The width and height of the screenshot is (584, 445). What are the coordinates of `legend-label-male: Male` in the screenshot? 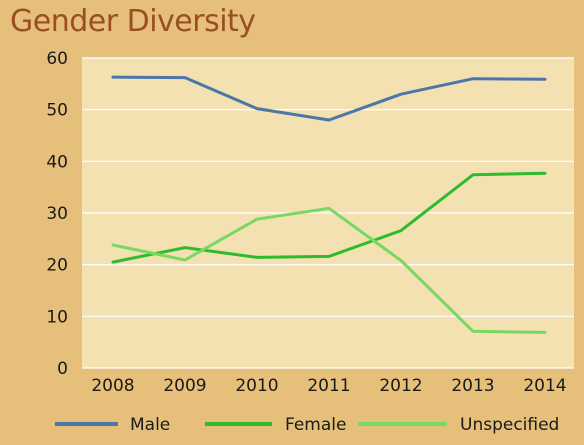 It's located at (150, 425).